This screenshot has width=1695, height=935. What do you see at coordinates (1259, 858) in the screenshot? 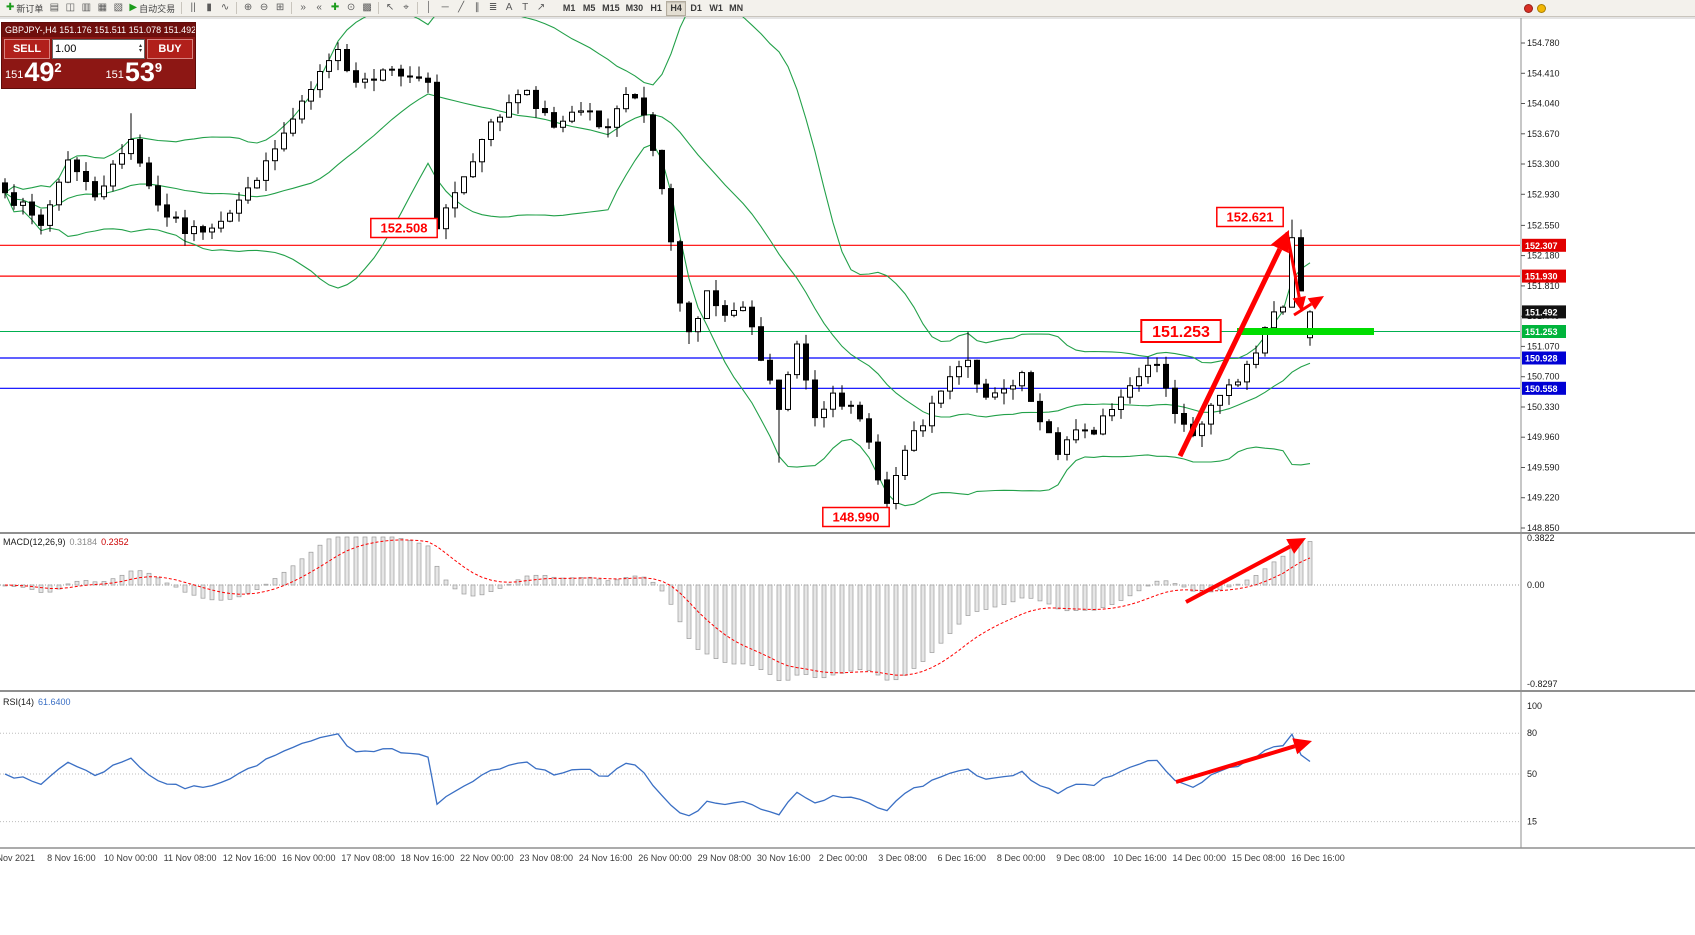
I see `time-axis-label: 15 Dec 08:00` at bounding box center [1259, 858].